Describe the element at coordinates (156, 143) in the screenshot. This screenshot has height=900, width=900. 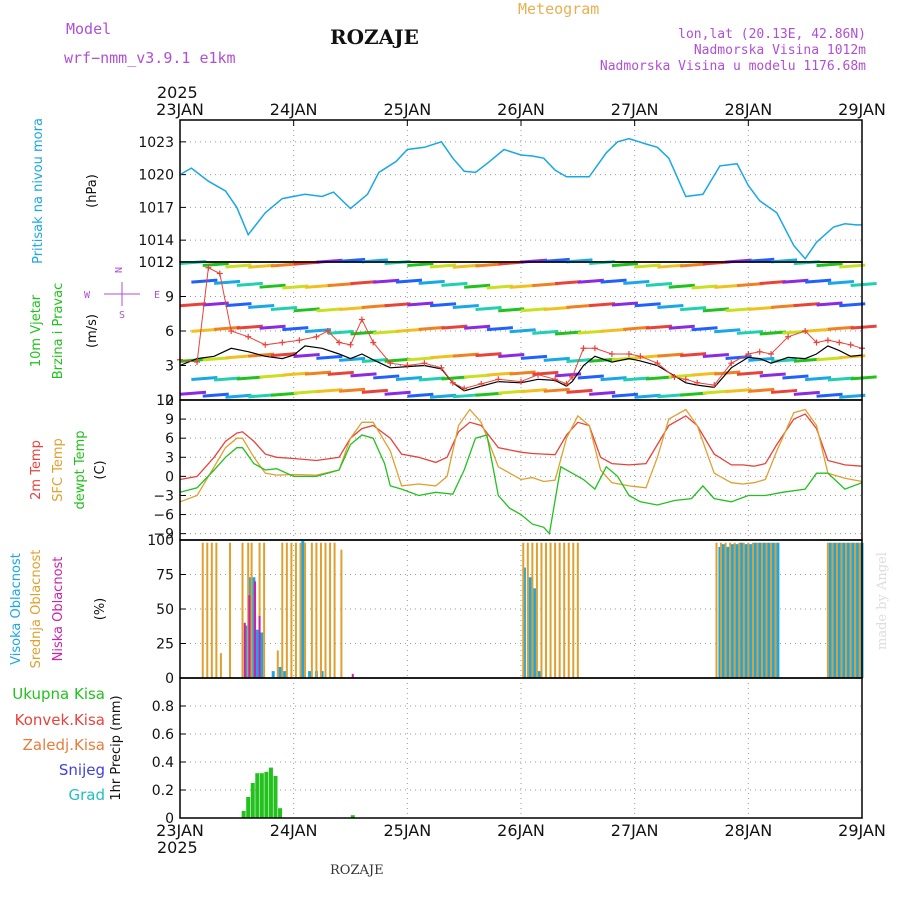
I see `ytick-label: 1023` at that location.